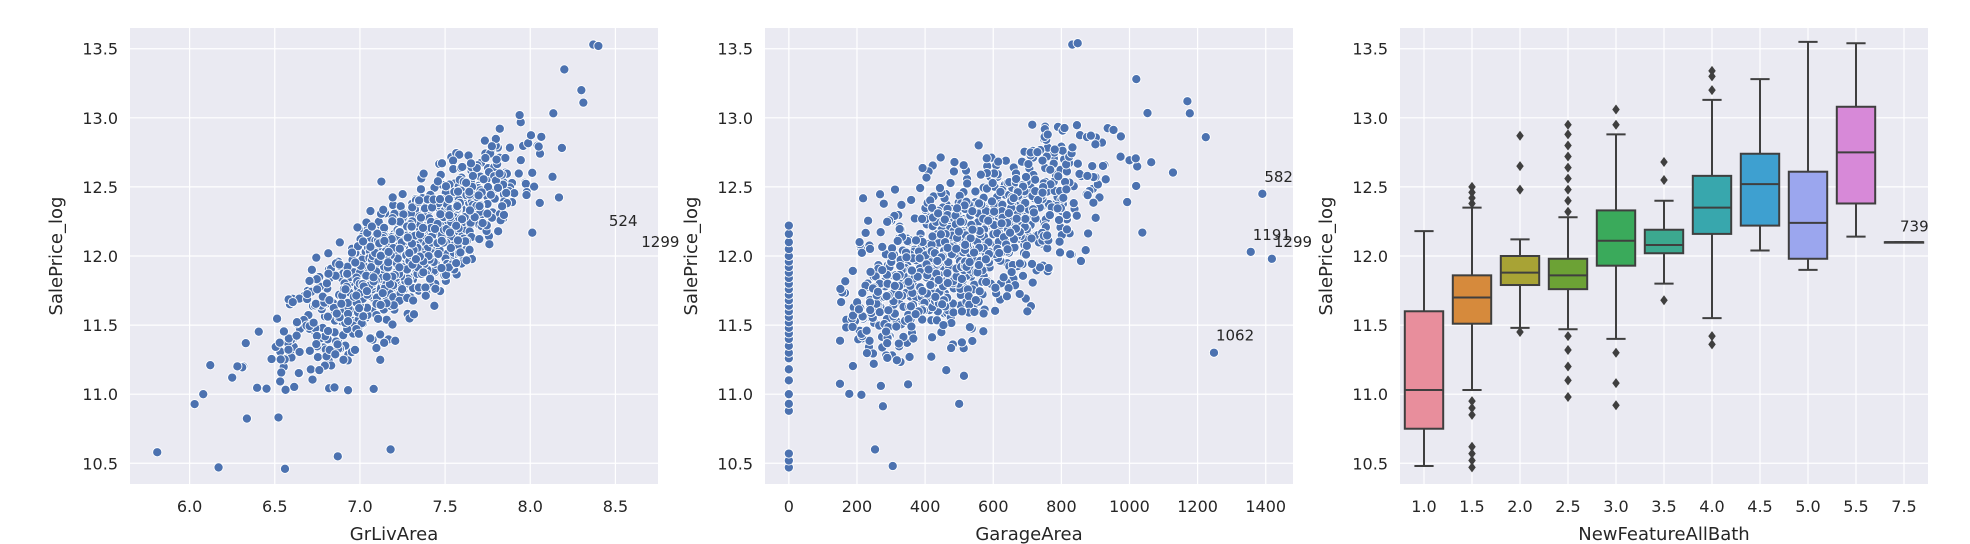 This screenshot has height=544, width=1970. I want to click on point-annotation: 1299, so click(1293, 242).